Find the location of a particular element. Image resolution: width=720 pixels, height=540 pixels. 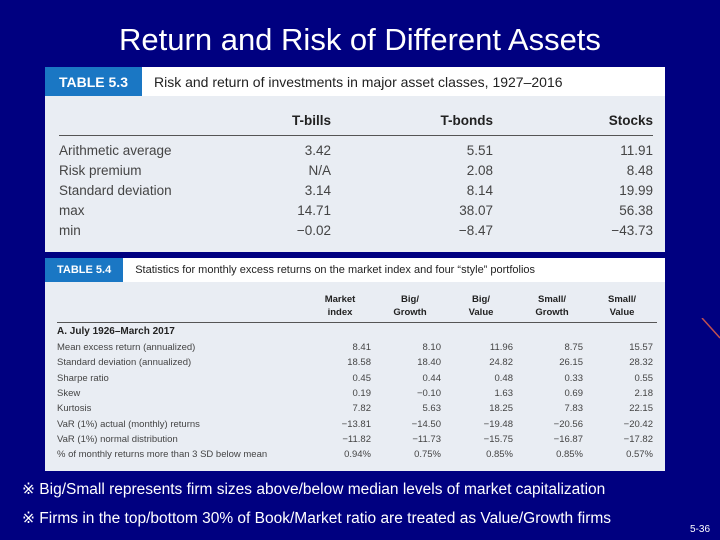

row-label: max is located at coordinates (72, 210).